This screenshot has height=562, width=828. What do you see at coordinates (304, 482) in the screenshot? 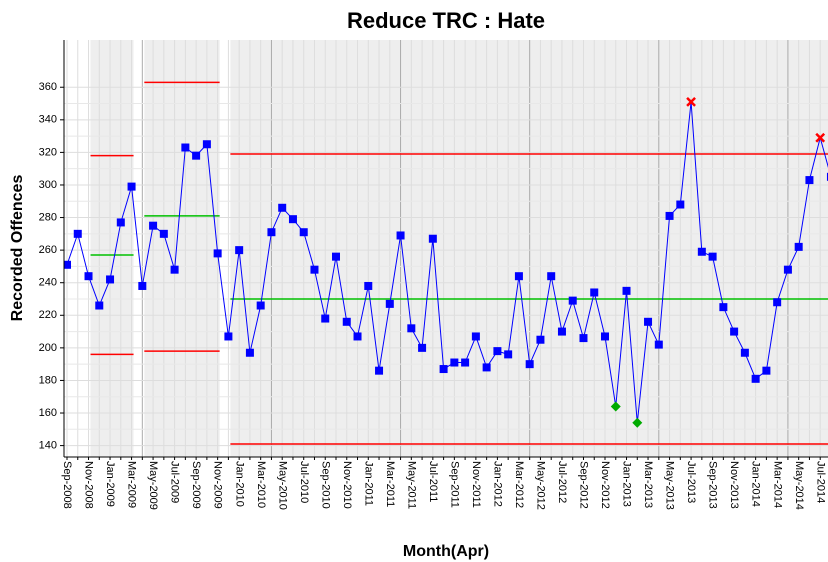
I see `x-tick-label: Jul-2010` at bounding box center [304, 482].